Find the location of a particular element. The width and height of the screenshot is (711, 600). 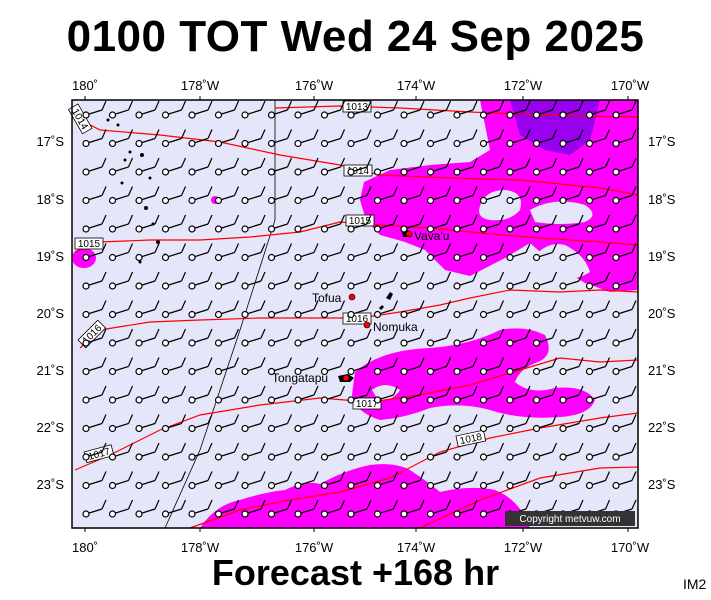

lon-labels-top: 180˚ 178˚W 176˚W 174˚W 172˚W 170˚W is located at coordinates (361, 85).